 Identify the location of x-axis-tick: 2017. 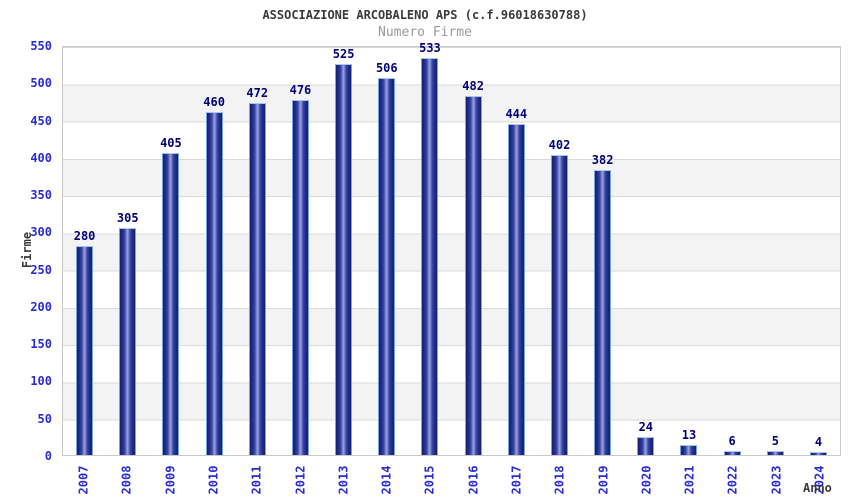
(516, 479).